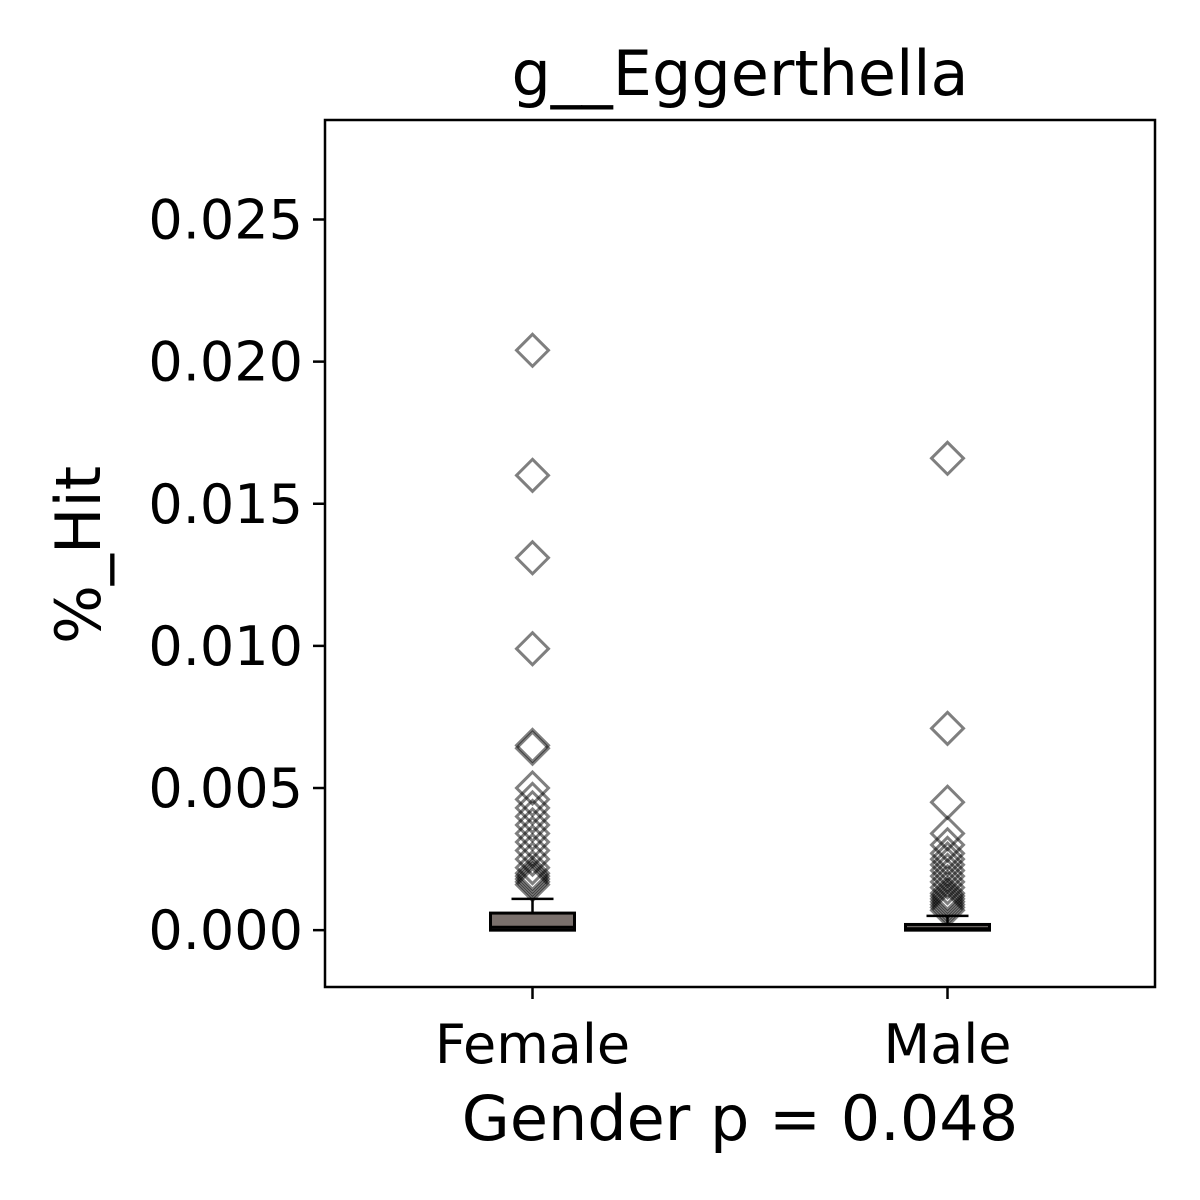 Image resolution: width=1200 pixels, height=1200 pixels. Describe the element at coordinates (723, 1031) in the screenshot. I see `x-axis: Female Male` at that location.